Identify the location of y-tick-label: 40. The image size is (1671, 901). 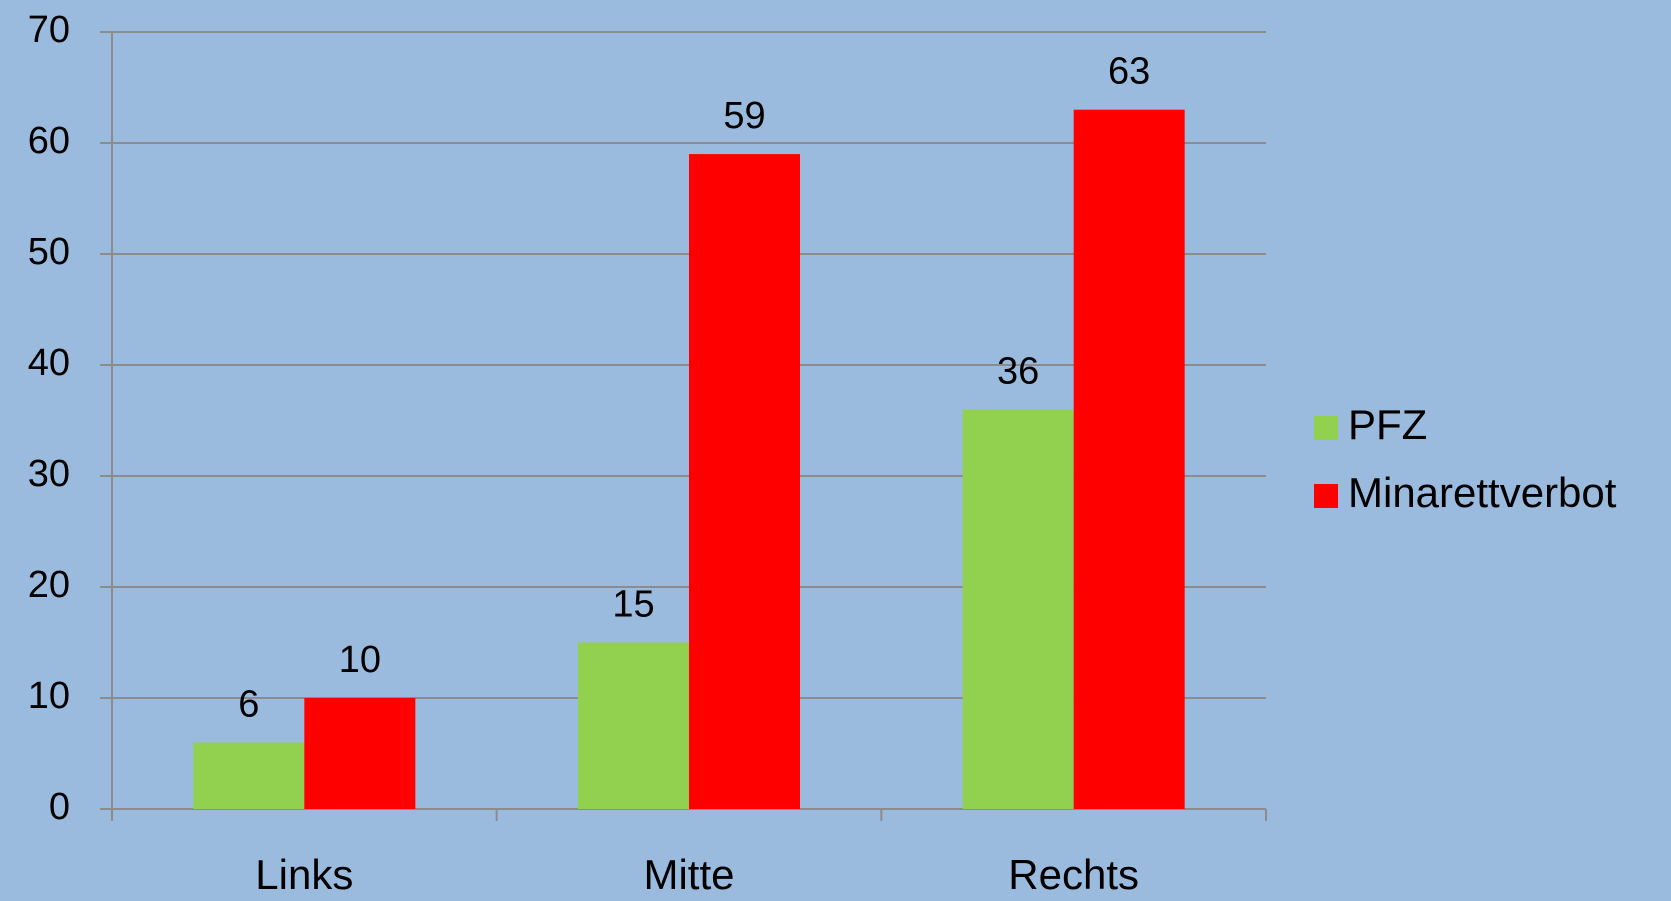
(49, 363).